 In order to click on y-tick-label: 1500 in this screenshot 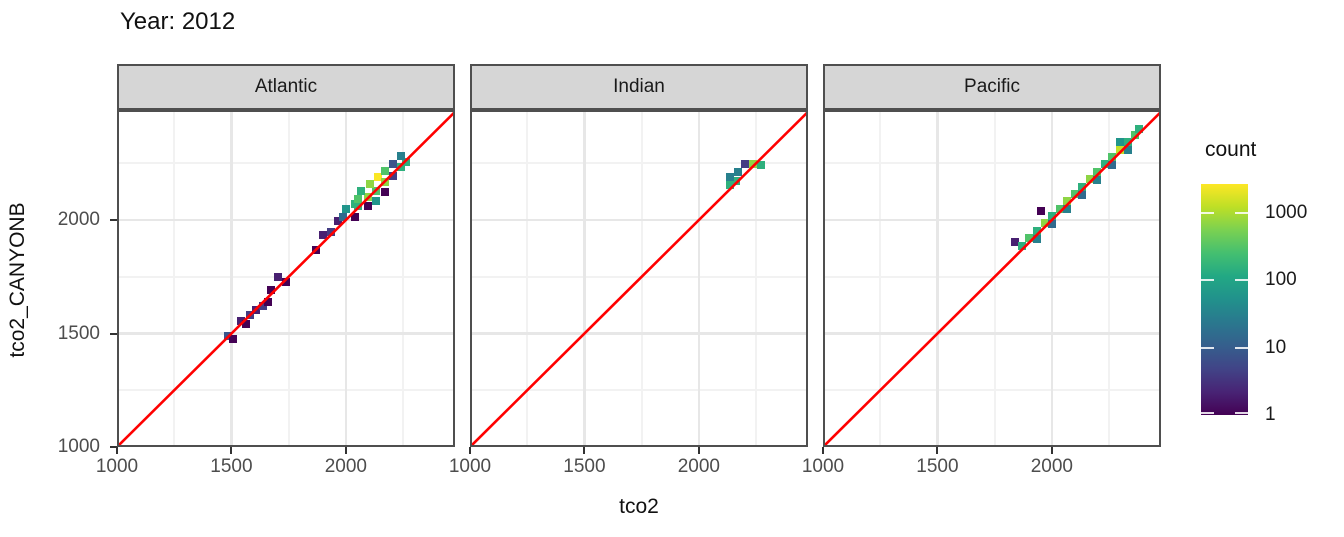, I will do `click(78, 333)`.